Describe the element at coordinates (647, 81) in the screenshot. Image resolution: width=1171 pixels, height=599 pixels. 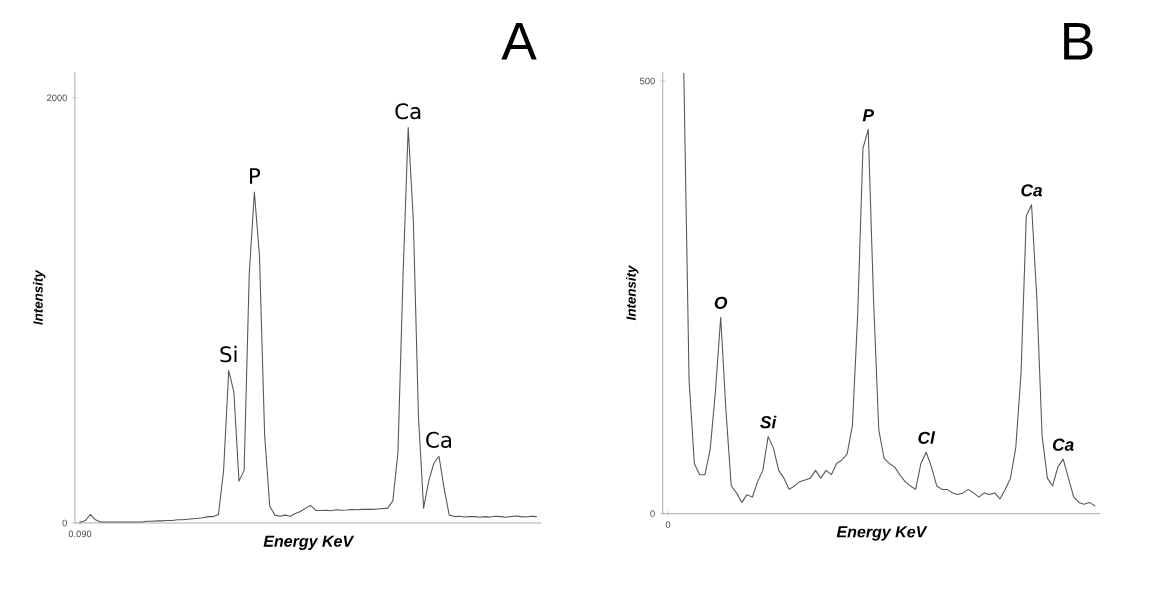
I see `y-tick-label: 500` at that location.